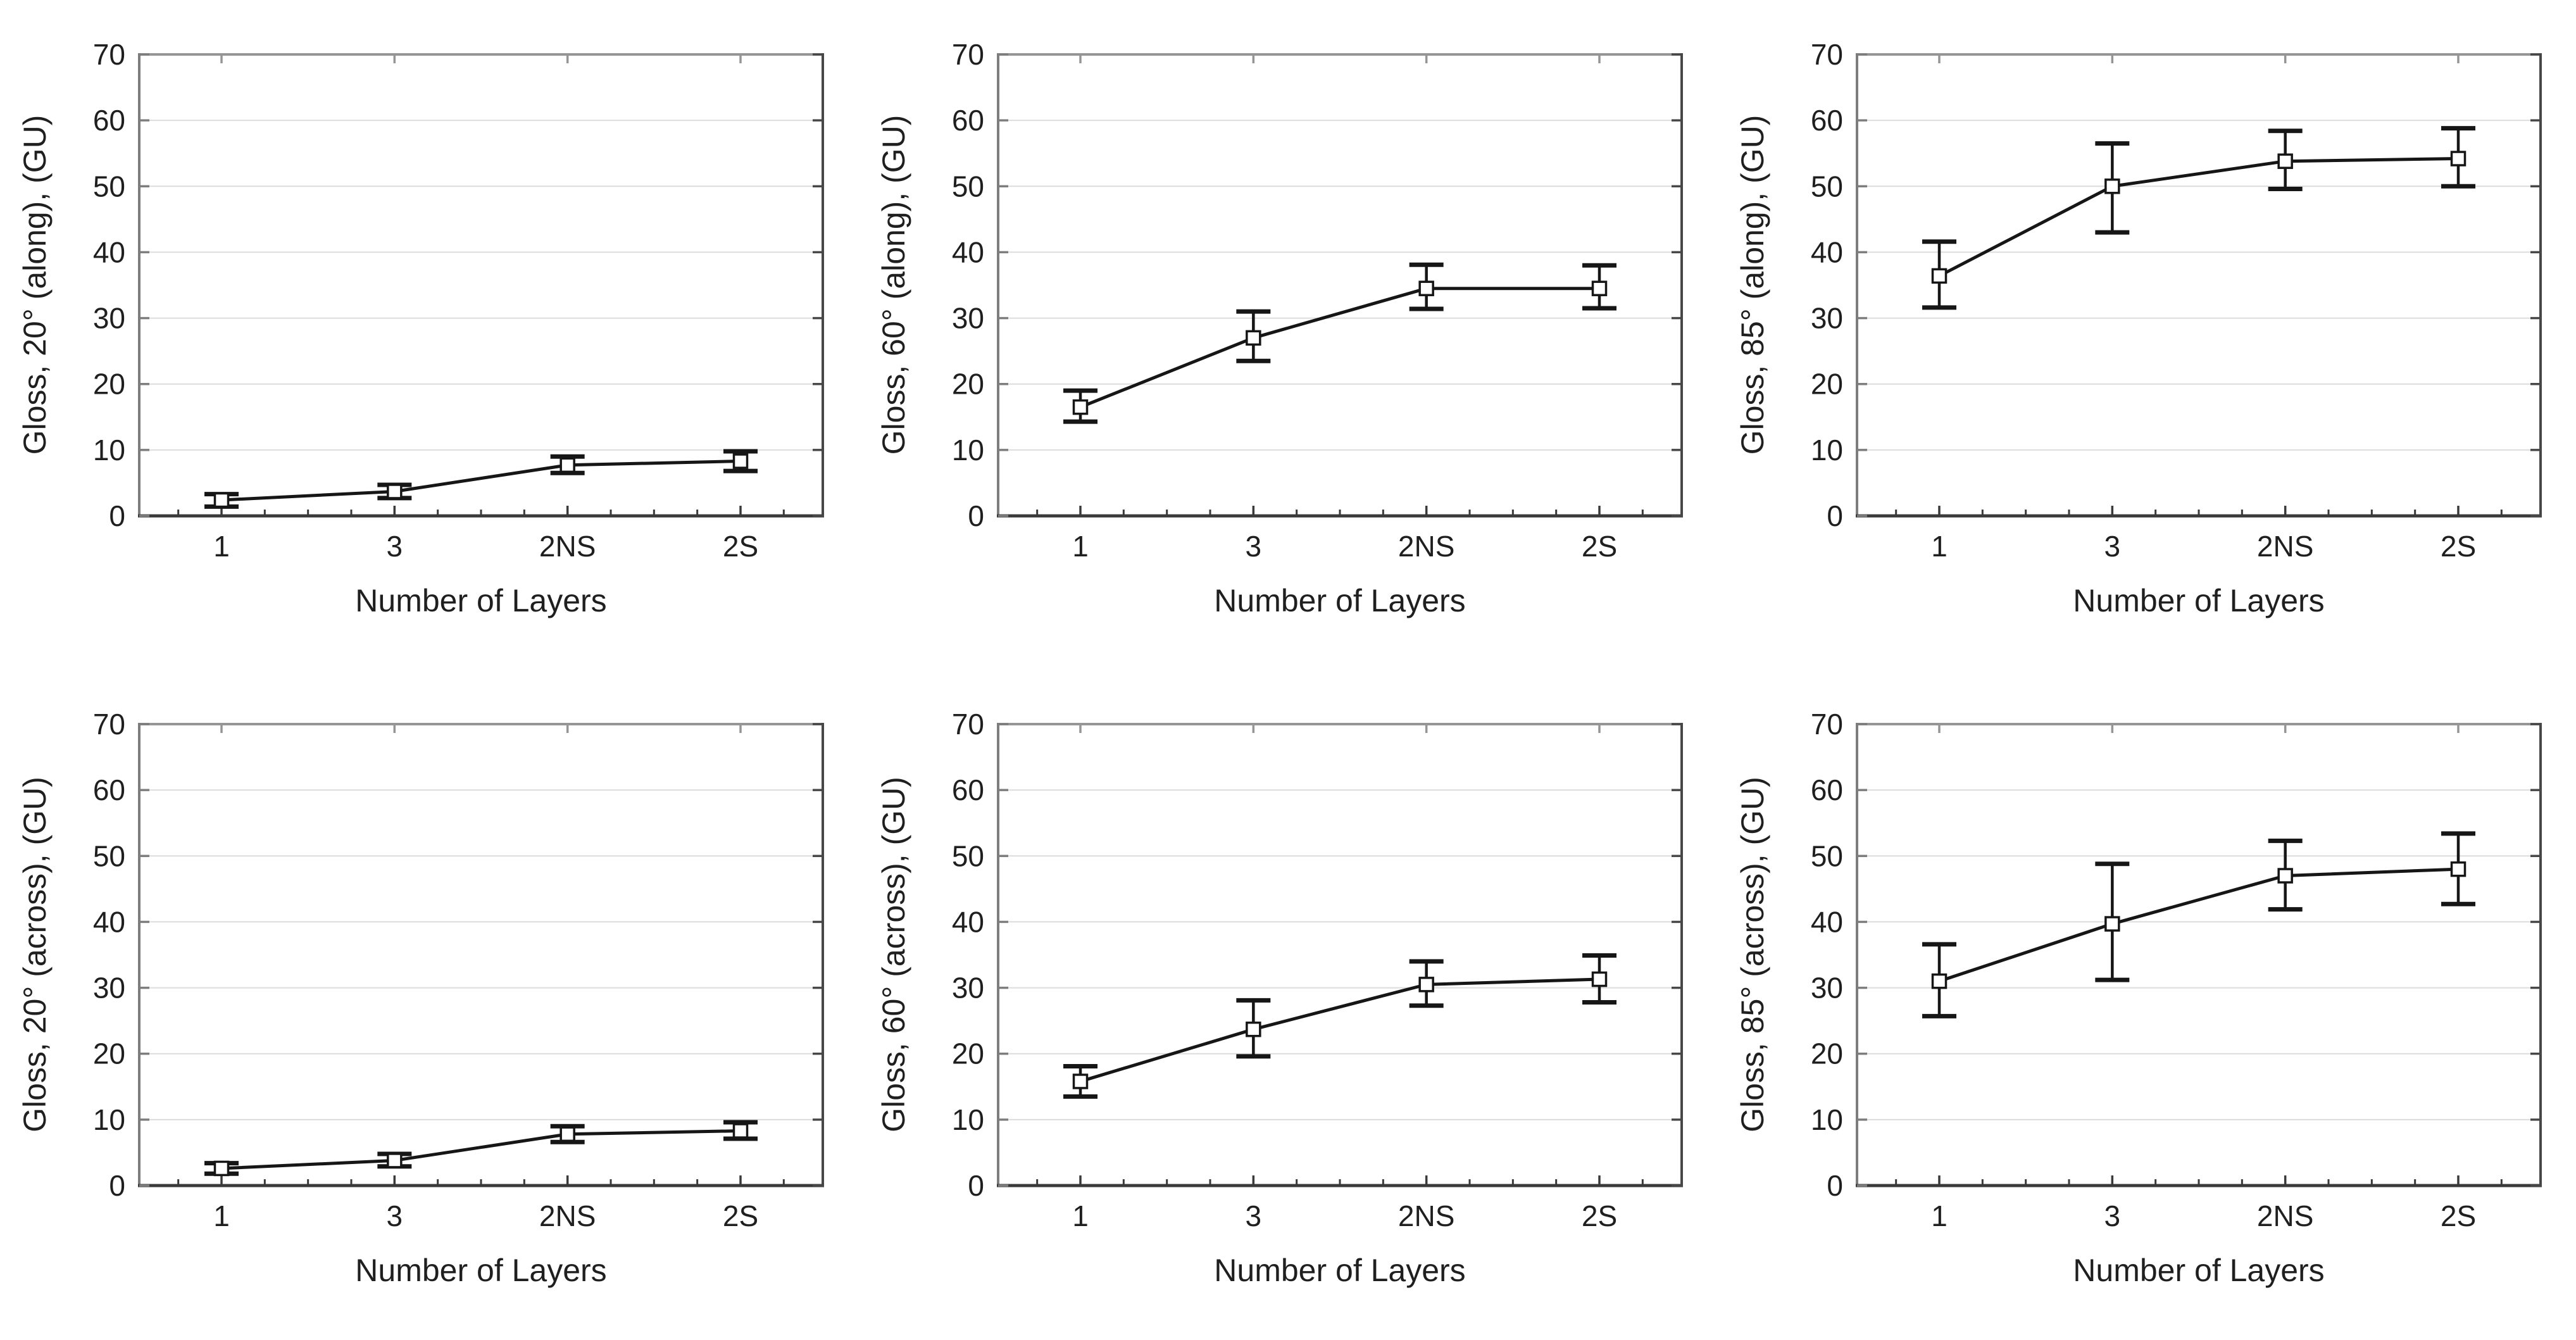 This screenshot has width=2576, height=1340. I want to click on y-axis-label: Gloss, 60° (across), (GU), so click(894, 954).